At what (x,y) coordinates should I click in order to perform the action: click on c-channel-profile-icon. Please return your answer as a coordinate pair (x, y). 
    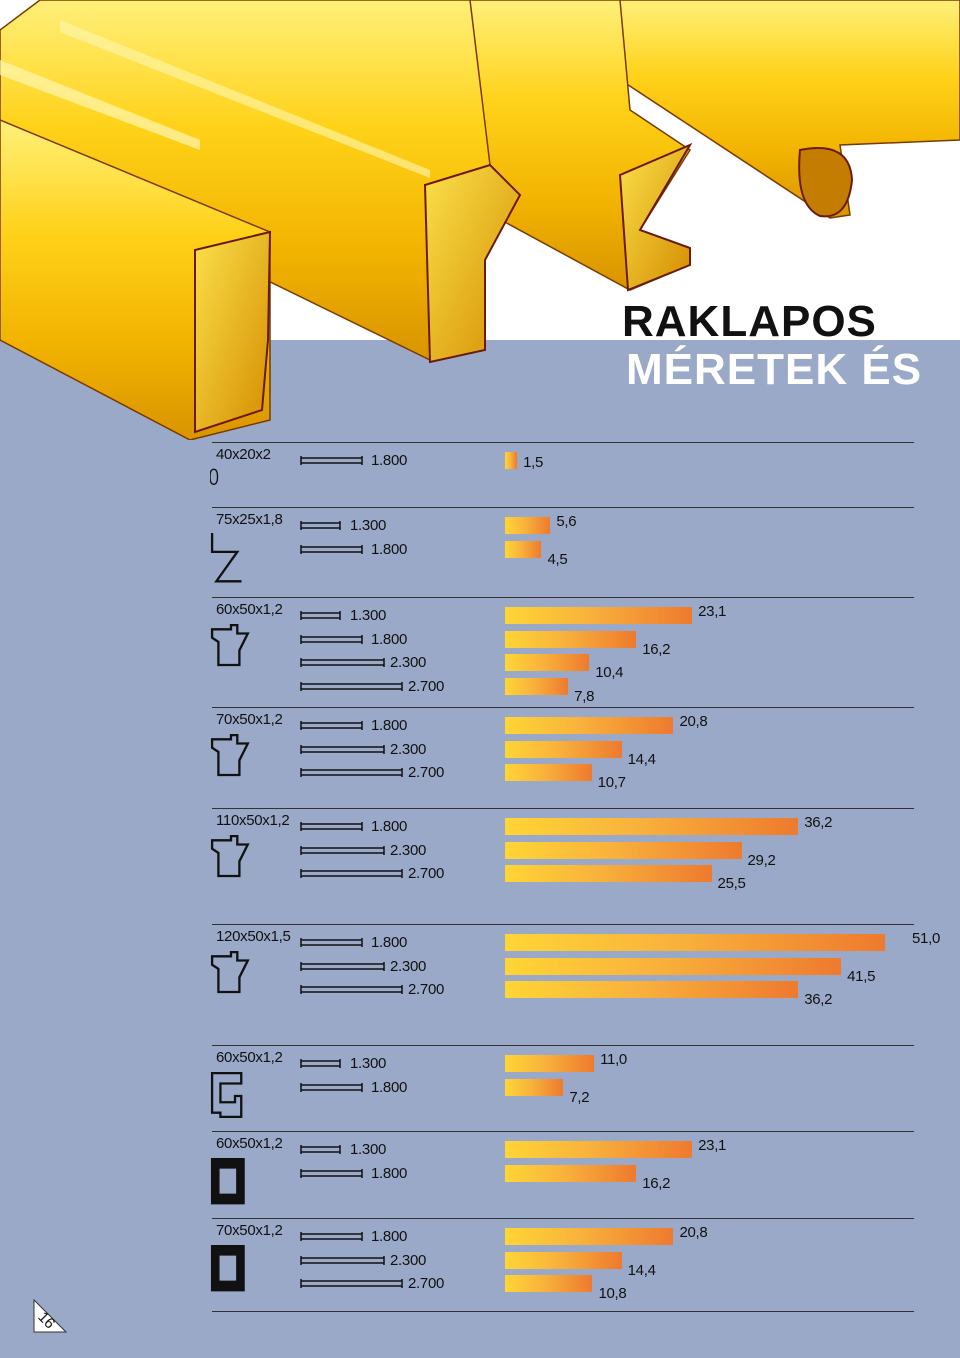
    Looking at the image, I should click on (226, 1094).